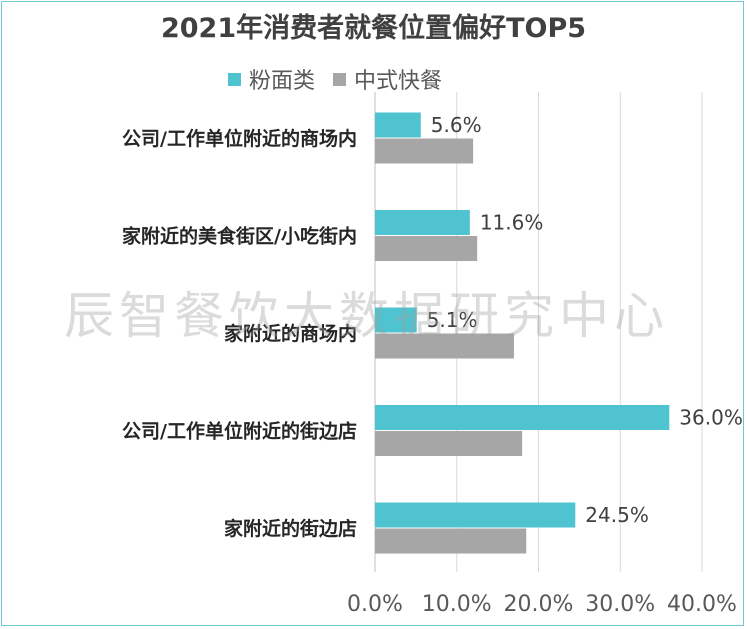 The height and width of the screenshot is (629, 747). I want to click on data-label: 36.0%, so click(711, 418).